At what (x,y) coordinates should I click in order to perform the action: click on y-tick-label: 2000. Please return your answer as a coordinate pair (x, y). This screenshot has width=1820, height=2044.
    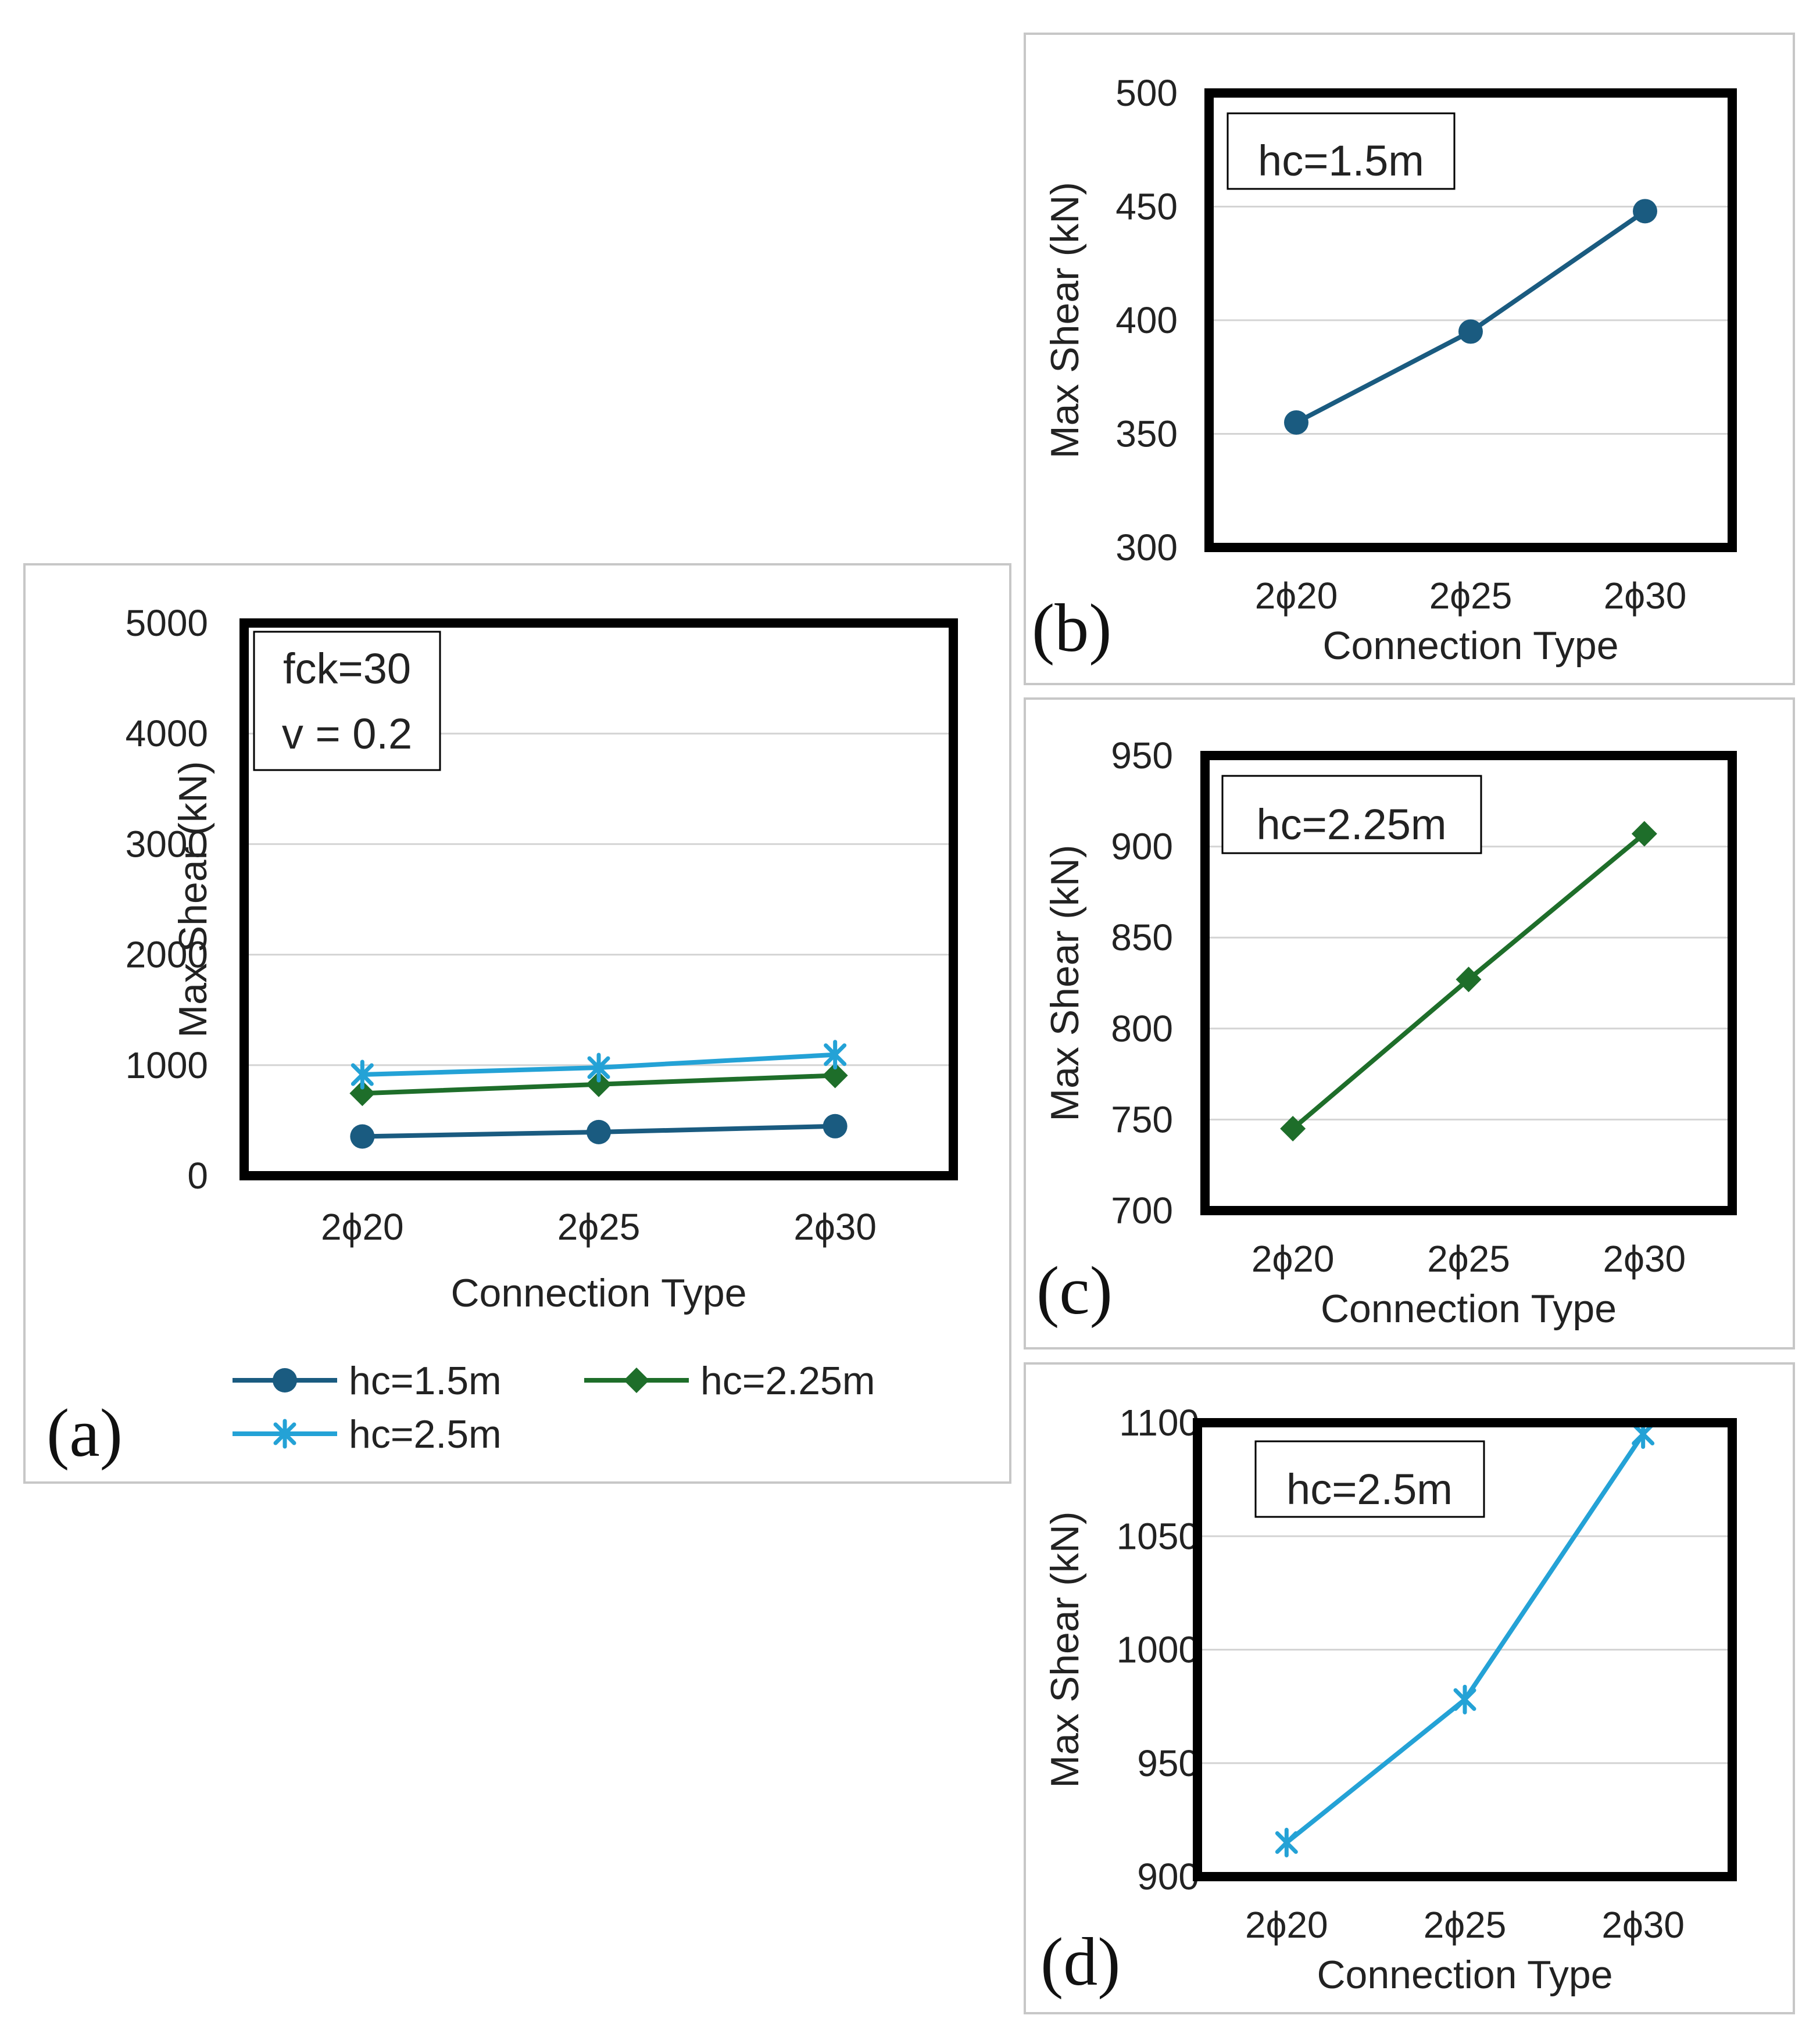
    Looking at the image, I should click on (167, 955).